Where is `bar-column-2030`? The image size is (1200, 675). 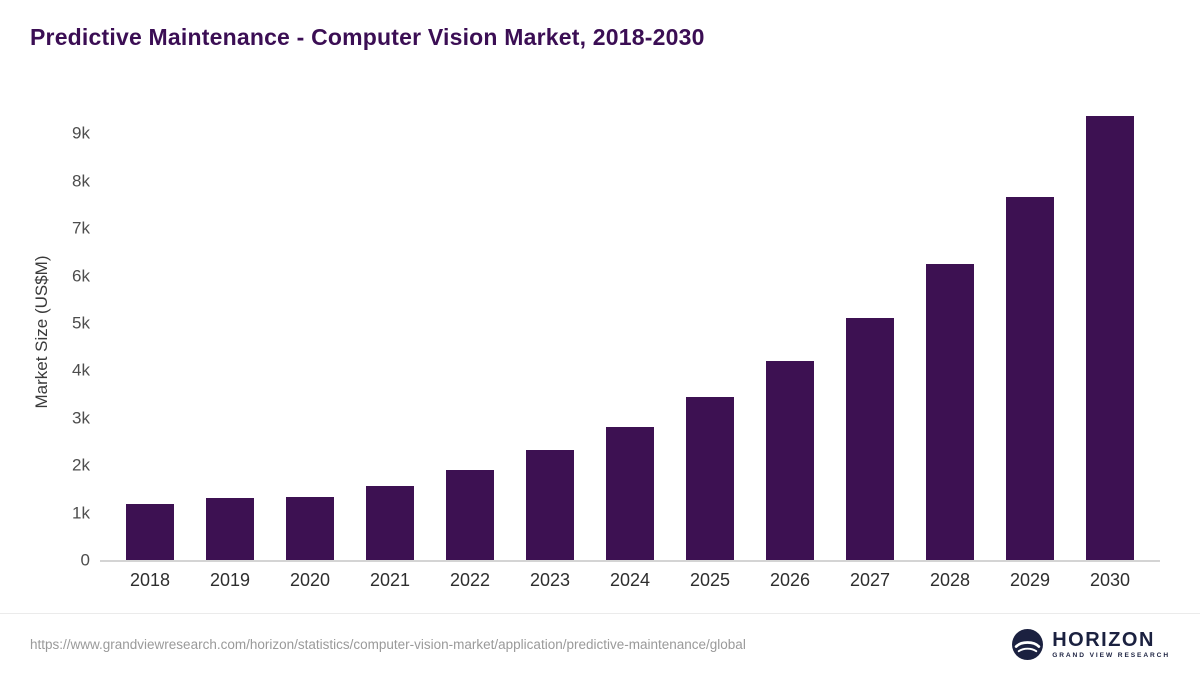
bar-column-2030 is located at coordinates (1110, 332).